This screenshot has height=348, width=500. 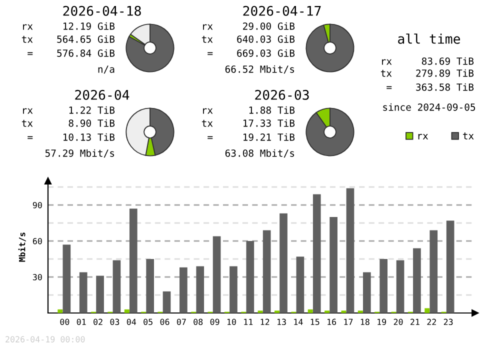 I want to click on y-tick-label: 60, so click(x=37, y=241).